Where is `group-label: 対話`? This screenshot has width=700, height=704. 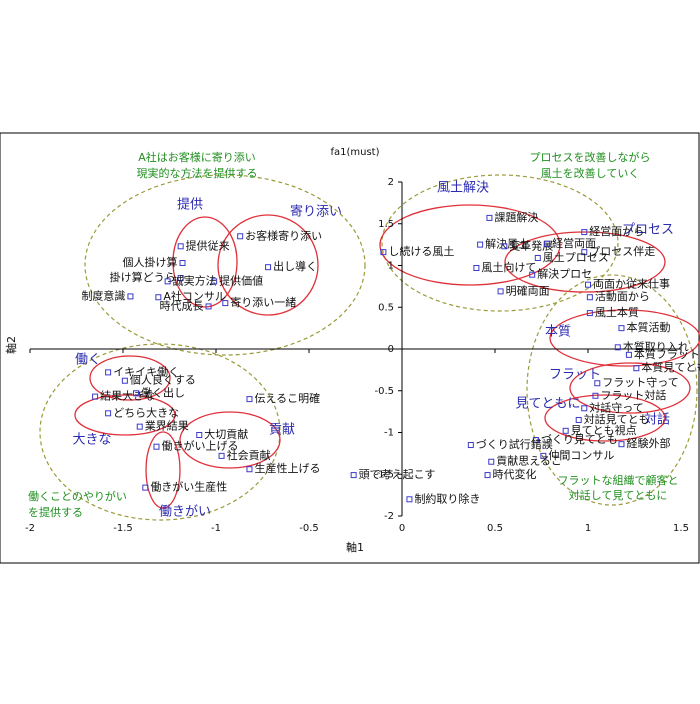 group-label: 対話 is located at coordinates (657, 420).